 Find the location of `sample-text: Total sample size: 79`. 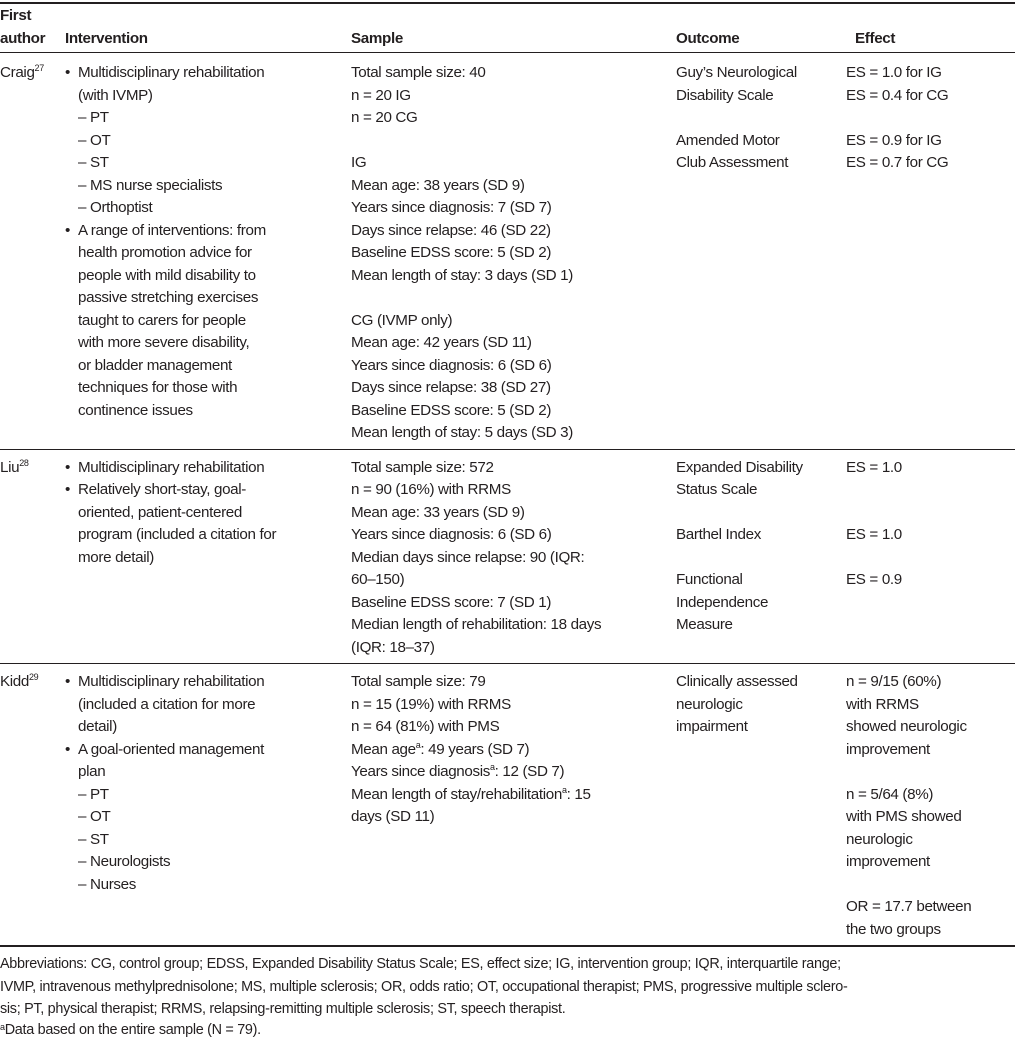

sample-text: Total sample size: 79 is located at coordinates (418, 681).